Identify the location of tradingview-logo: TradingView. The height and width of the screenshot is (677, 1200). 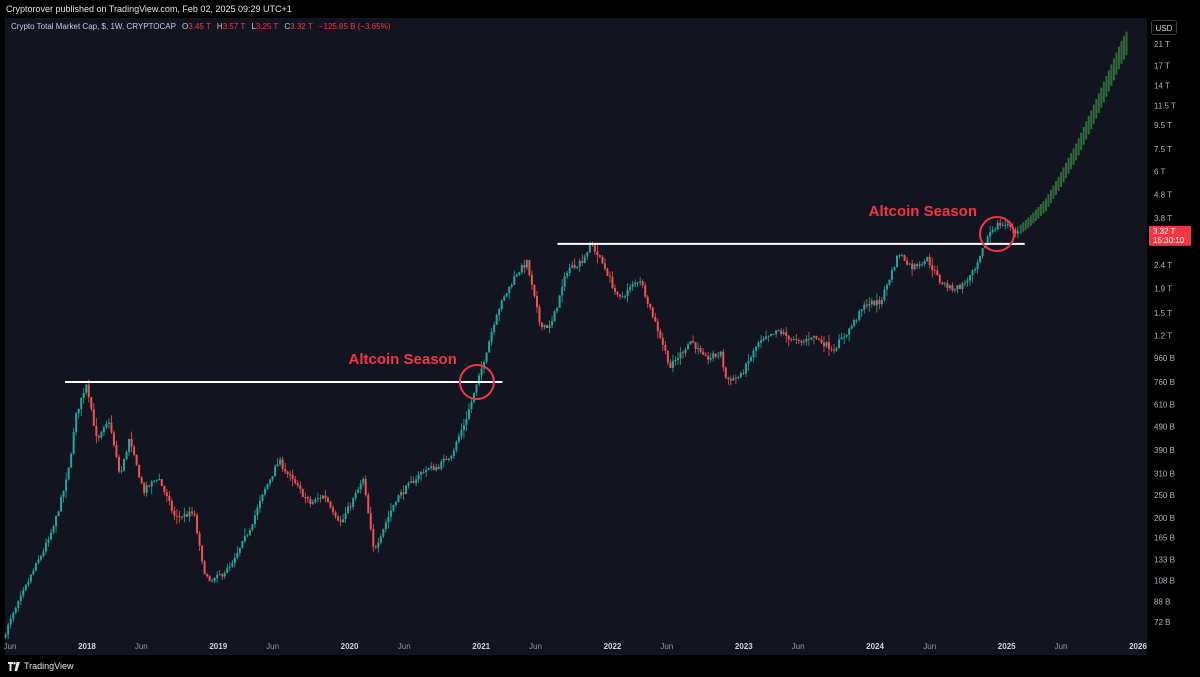
(41, 666).